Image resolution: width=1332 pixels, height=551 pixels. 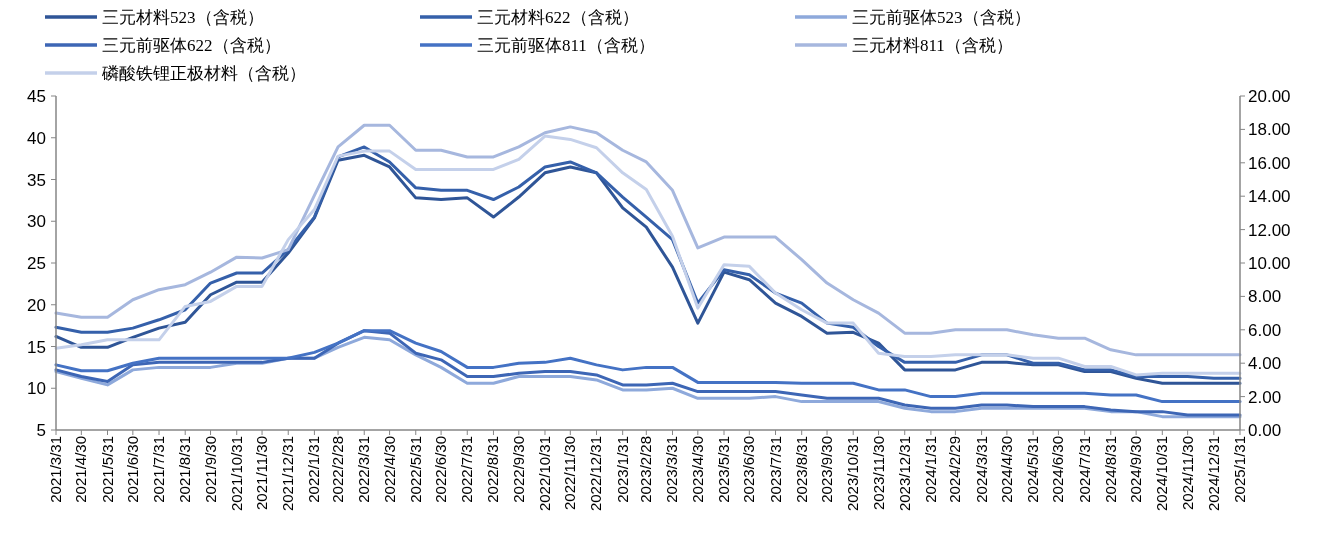 I want to click on x-tick-label: 2022/10/31, so click(x=544, y=474).